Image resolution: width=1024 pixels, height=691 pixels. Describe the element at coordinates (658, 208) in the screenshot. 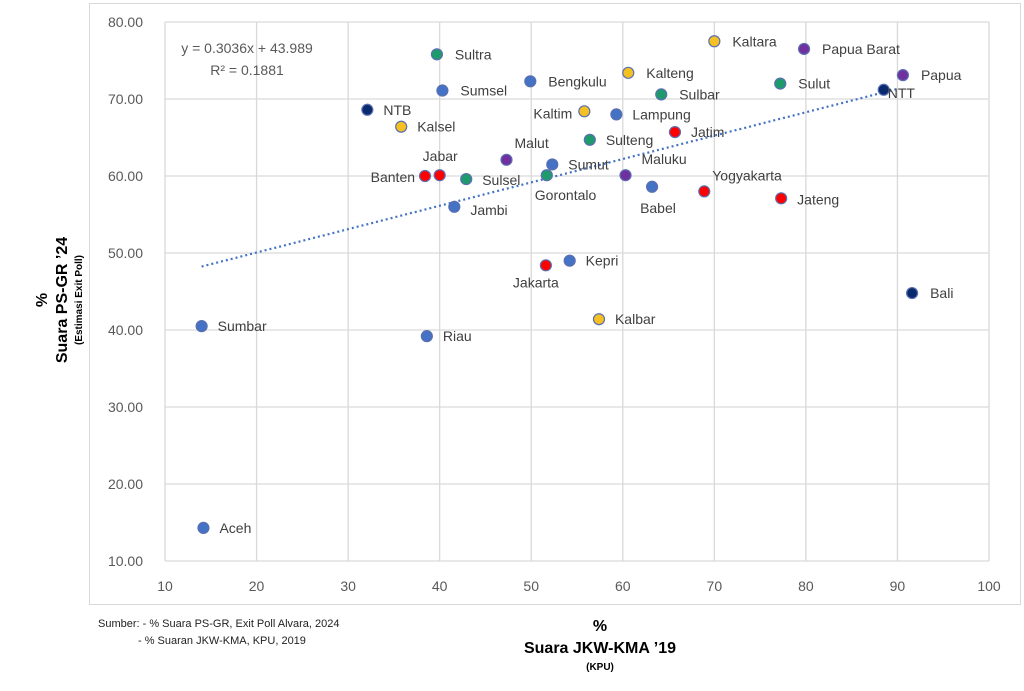

I see `point-label: Babel` at that location.